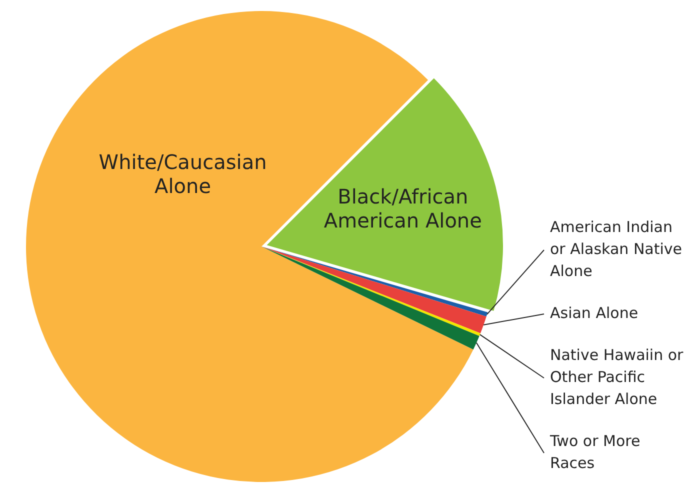 This screenshot has width=685, height=493. What do you see at coordinates (182, 174) in the screenshot?
I see `slice-label: White/Caucasian Alone` at bounding box center [182, 174].